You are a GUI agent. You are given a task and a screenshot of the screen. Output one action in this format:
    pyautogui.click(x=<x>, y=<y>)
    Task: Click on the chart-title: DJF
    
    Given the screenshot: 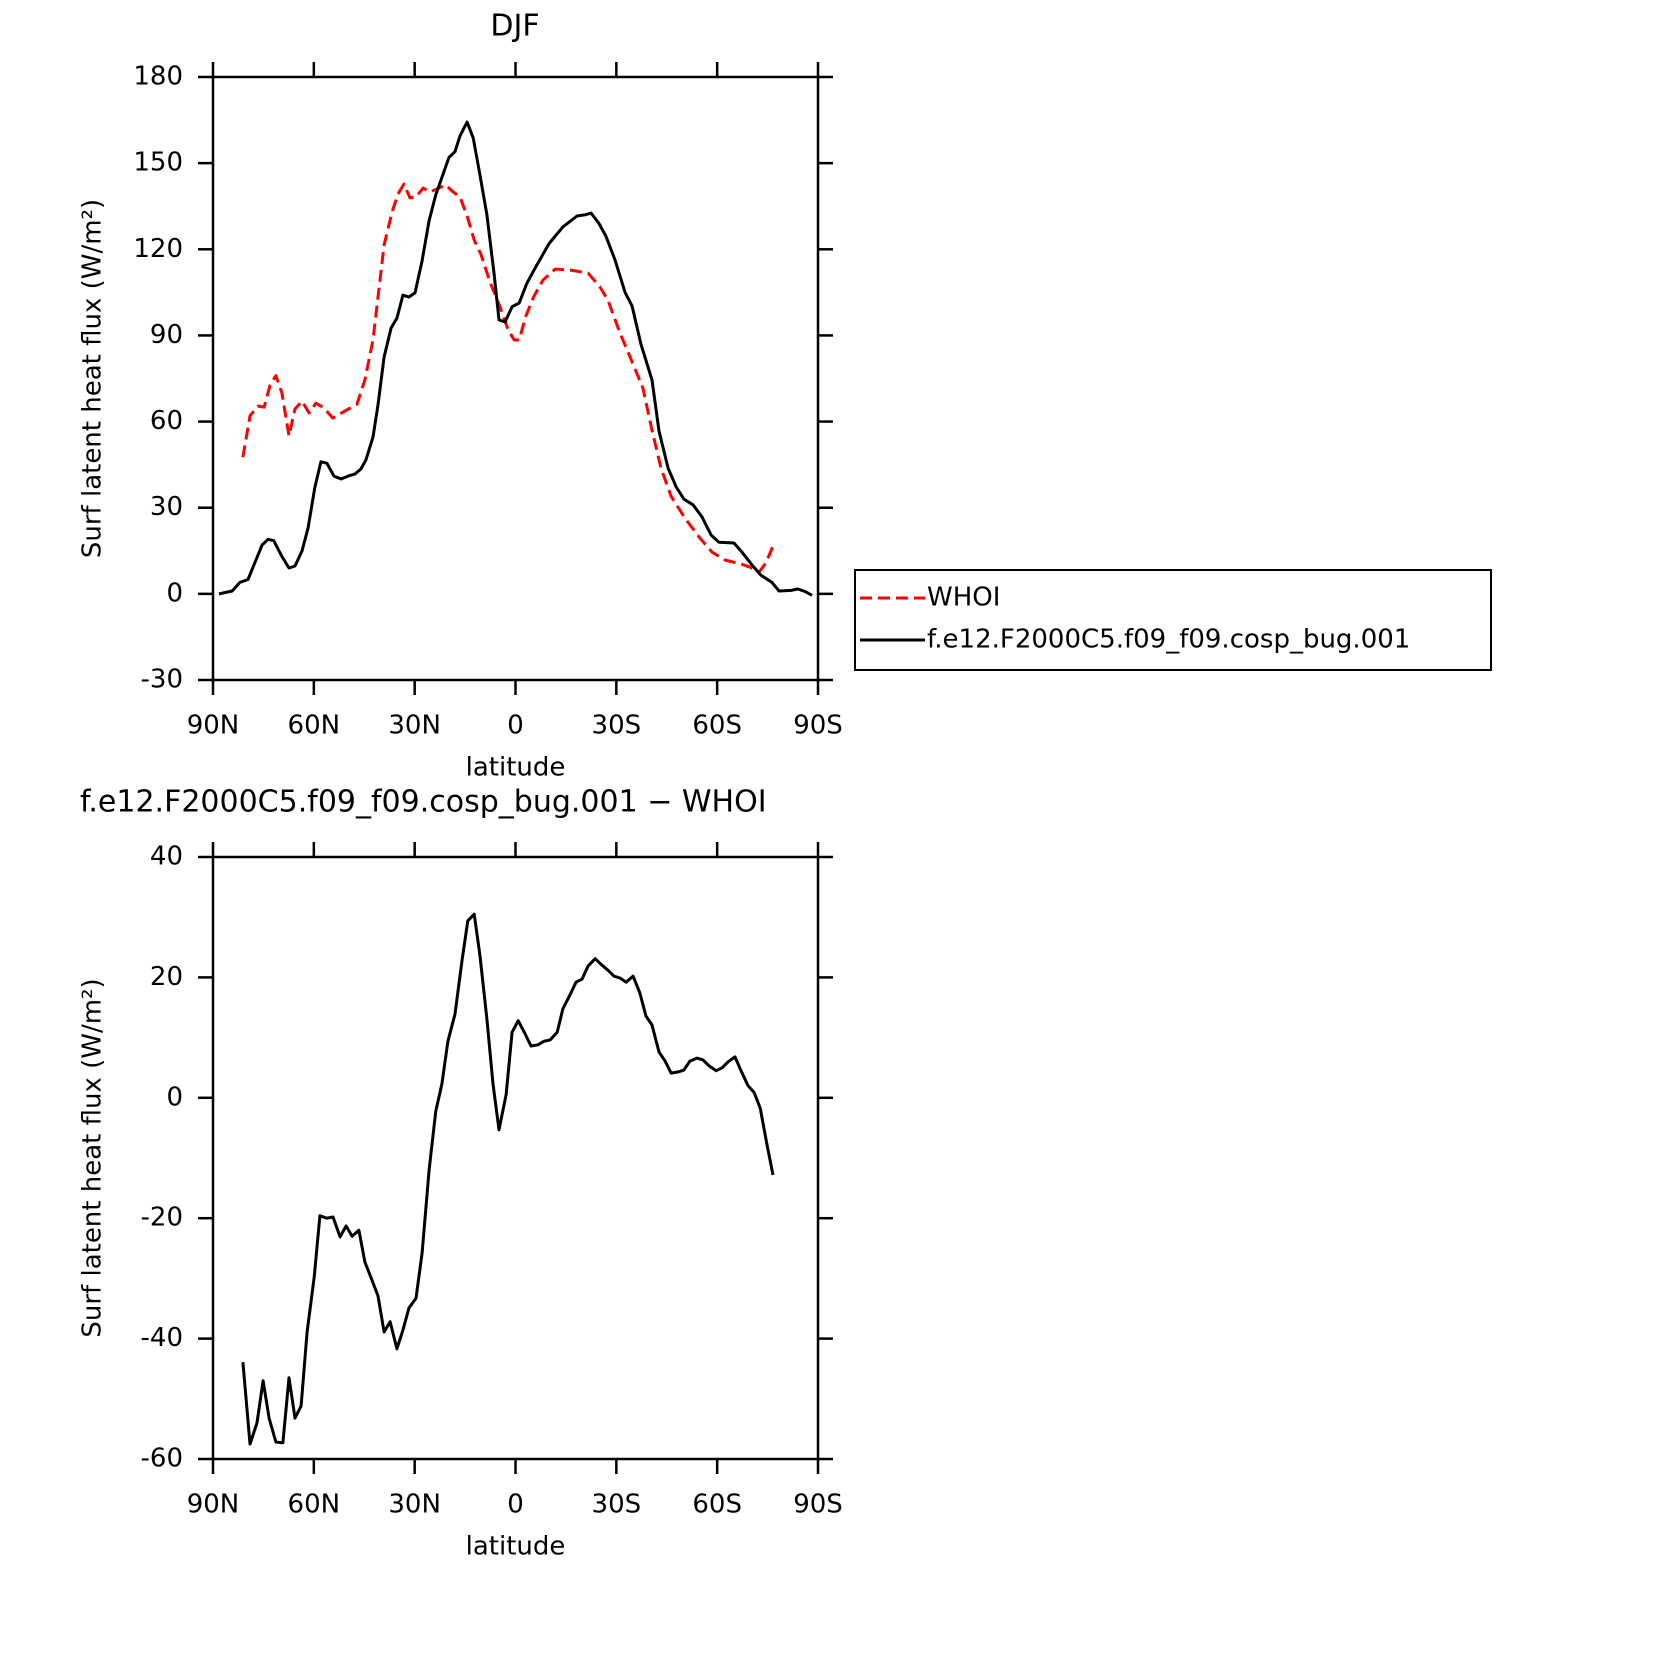 What is the action you would take?
    pyautogui.click(x=514, y=26)
    